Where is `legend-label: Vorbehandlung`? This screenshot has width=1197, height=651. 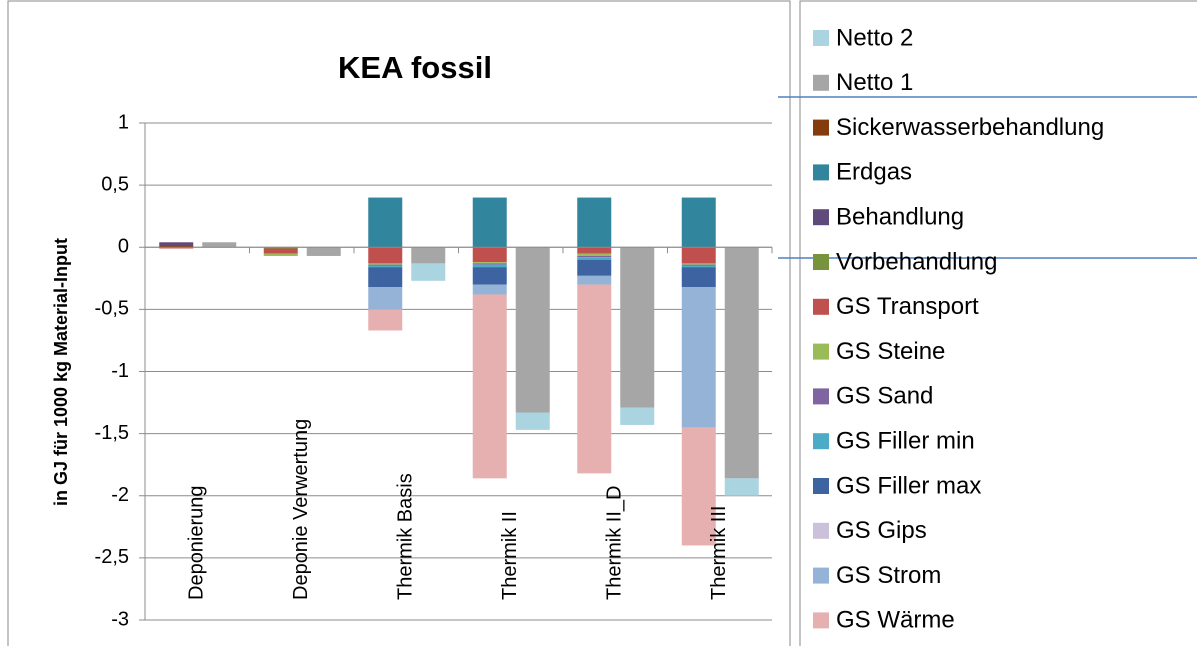 legend-label: Vorbehandlung is located at coordinates (916, 261).